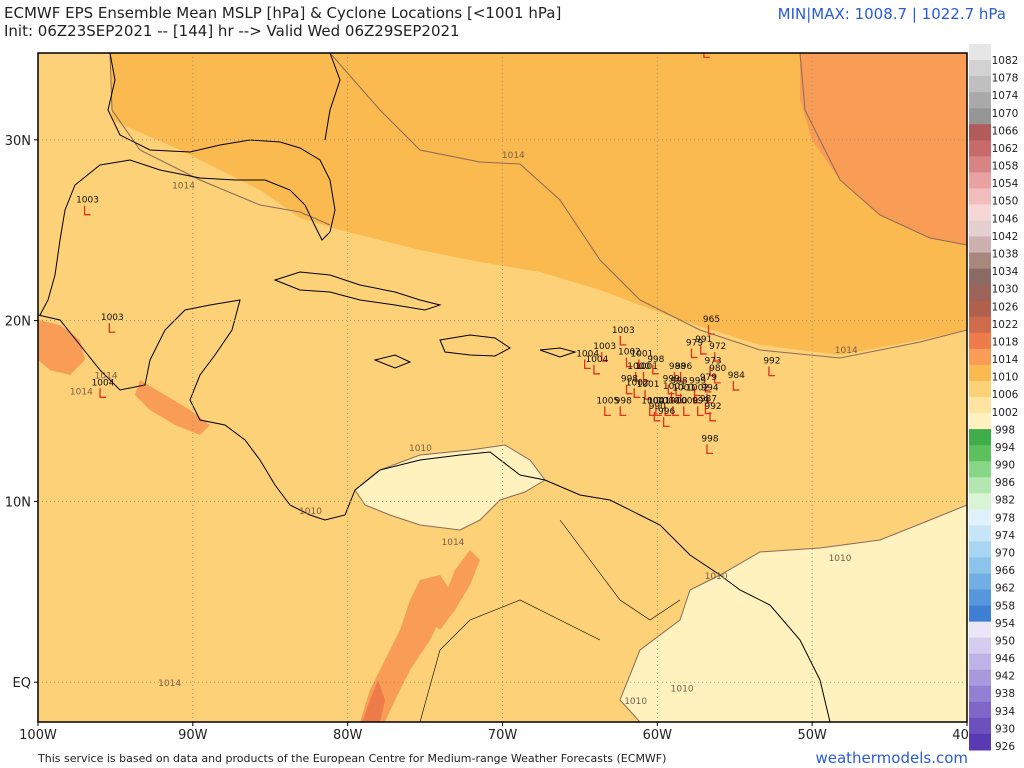 The height and width of the screenshot is (768, 1024). What do you see at coordinates (708, 378) in the screenshot?
I see `cyclone-pressure-label: 979` at bounding box center [708, 378].